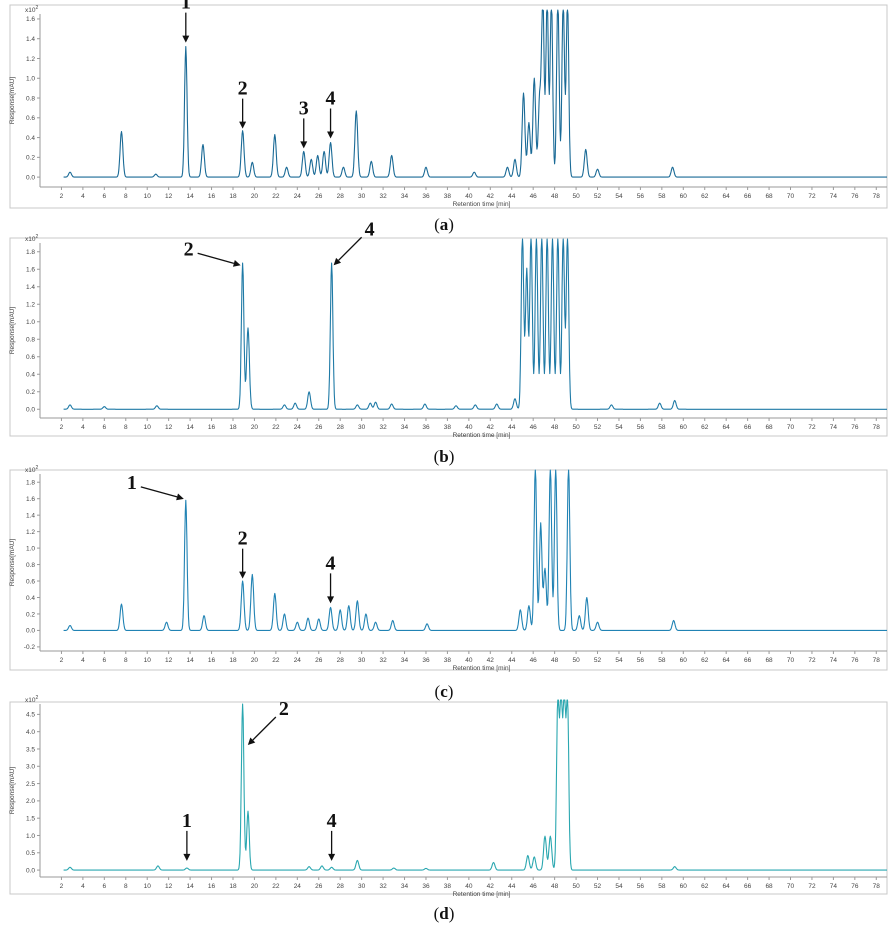  What do you see at coordinates (83, 660) in the screenshot?
I see `x-tick-label: 4` at bounding box center [83, 660].